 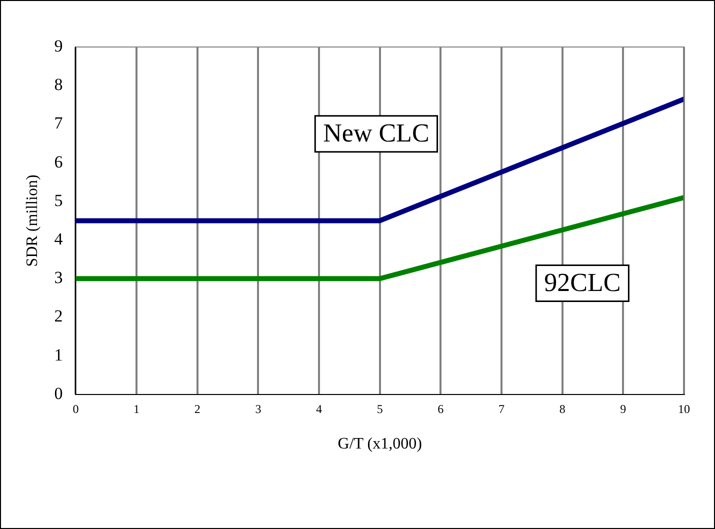 What do you see at coordinates (32, 220) in the screenshot?
I see `y-axis-title: SDR (million)` at bounding box center [32, 220].